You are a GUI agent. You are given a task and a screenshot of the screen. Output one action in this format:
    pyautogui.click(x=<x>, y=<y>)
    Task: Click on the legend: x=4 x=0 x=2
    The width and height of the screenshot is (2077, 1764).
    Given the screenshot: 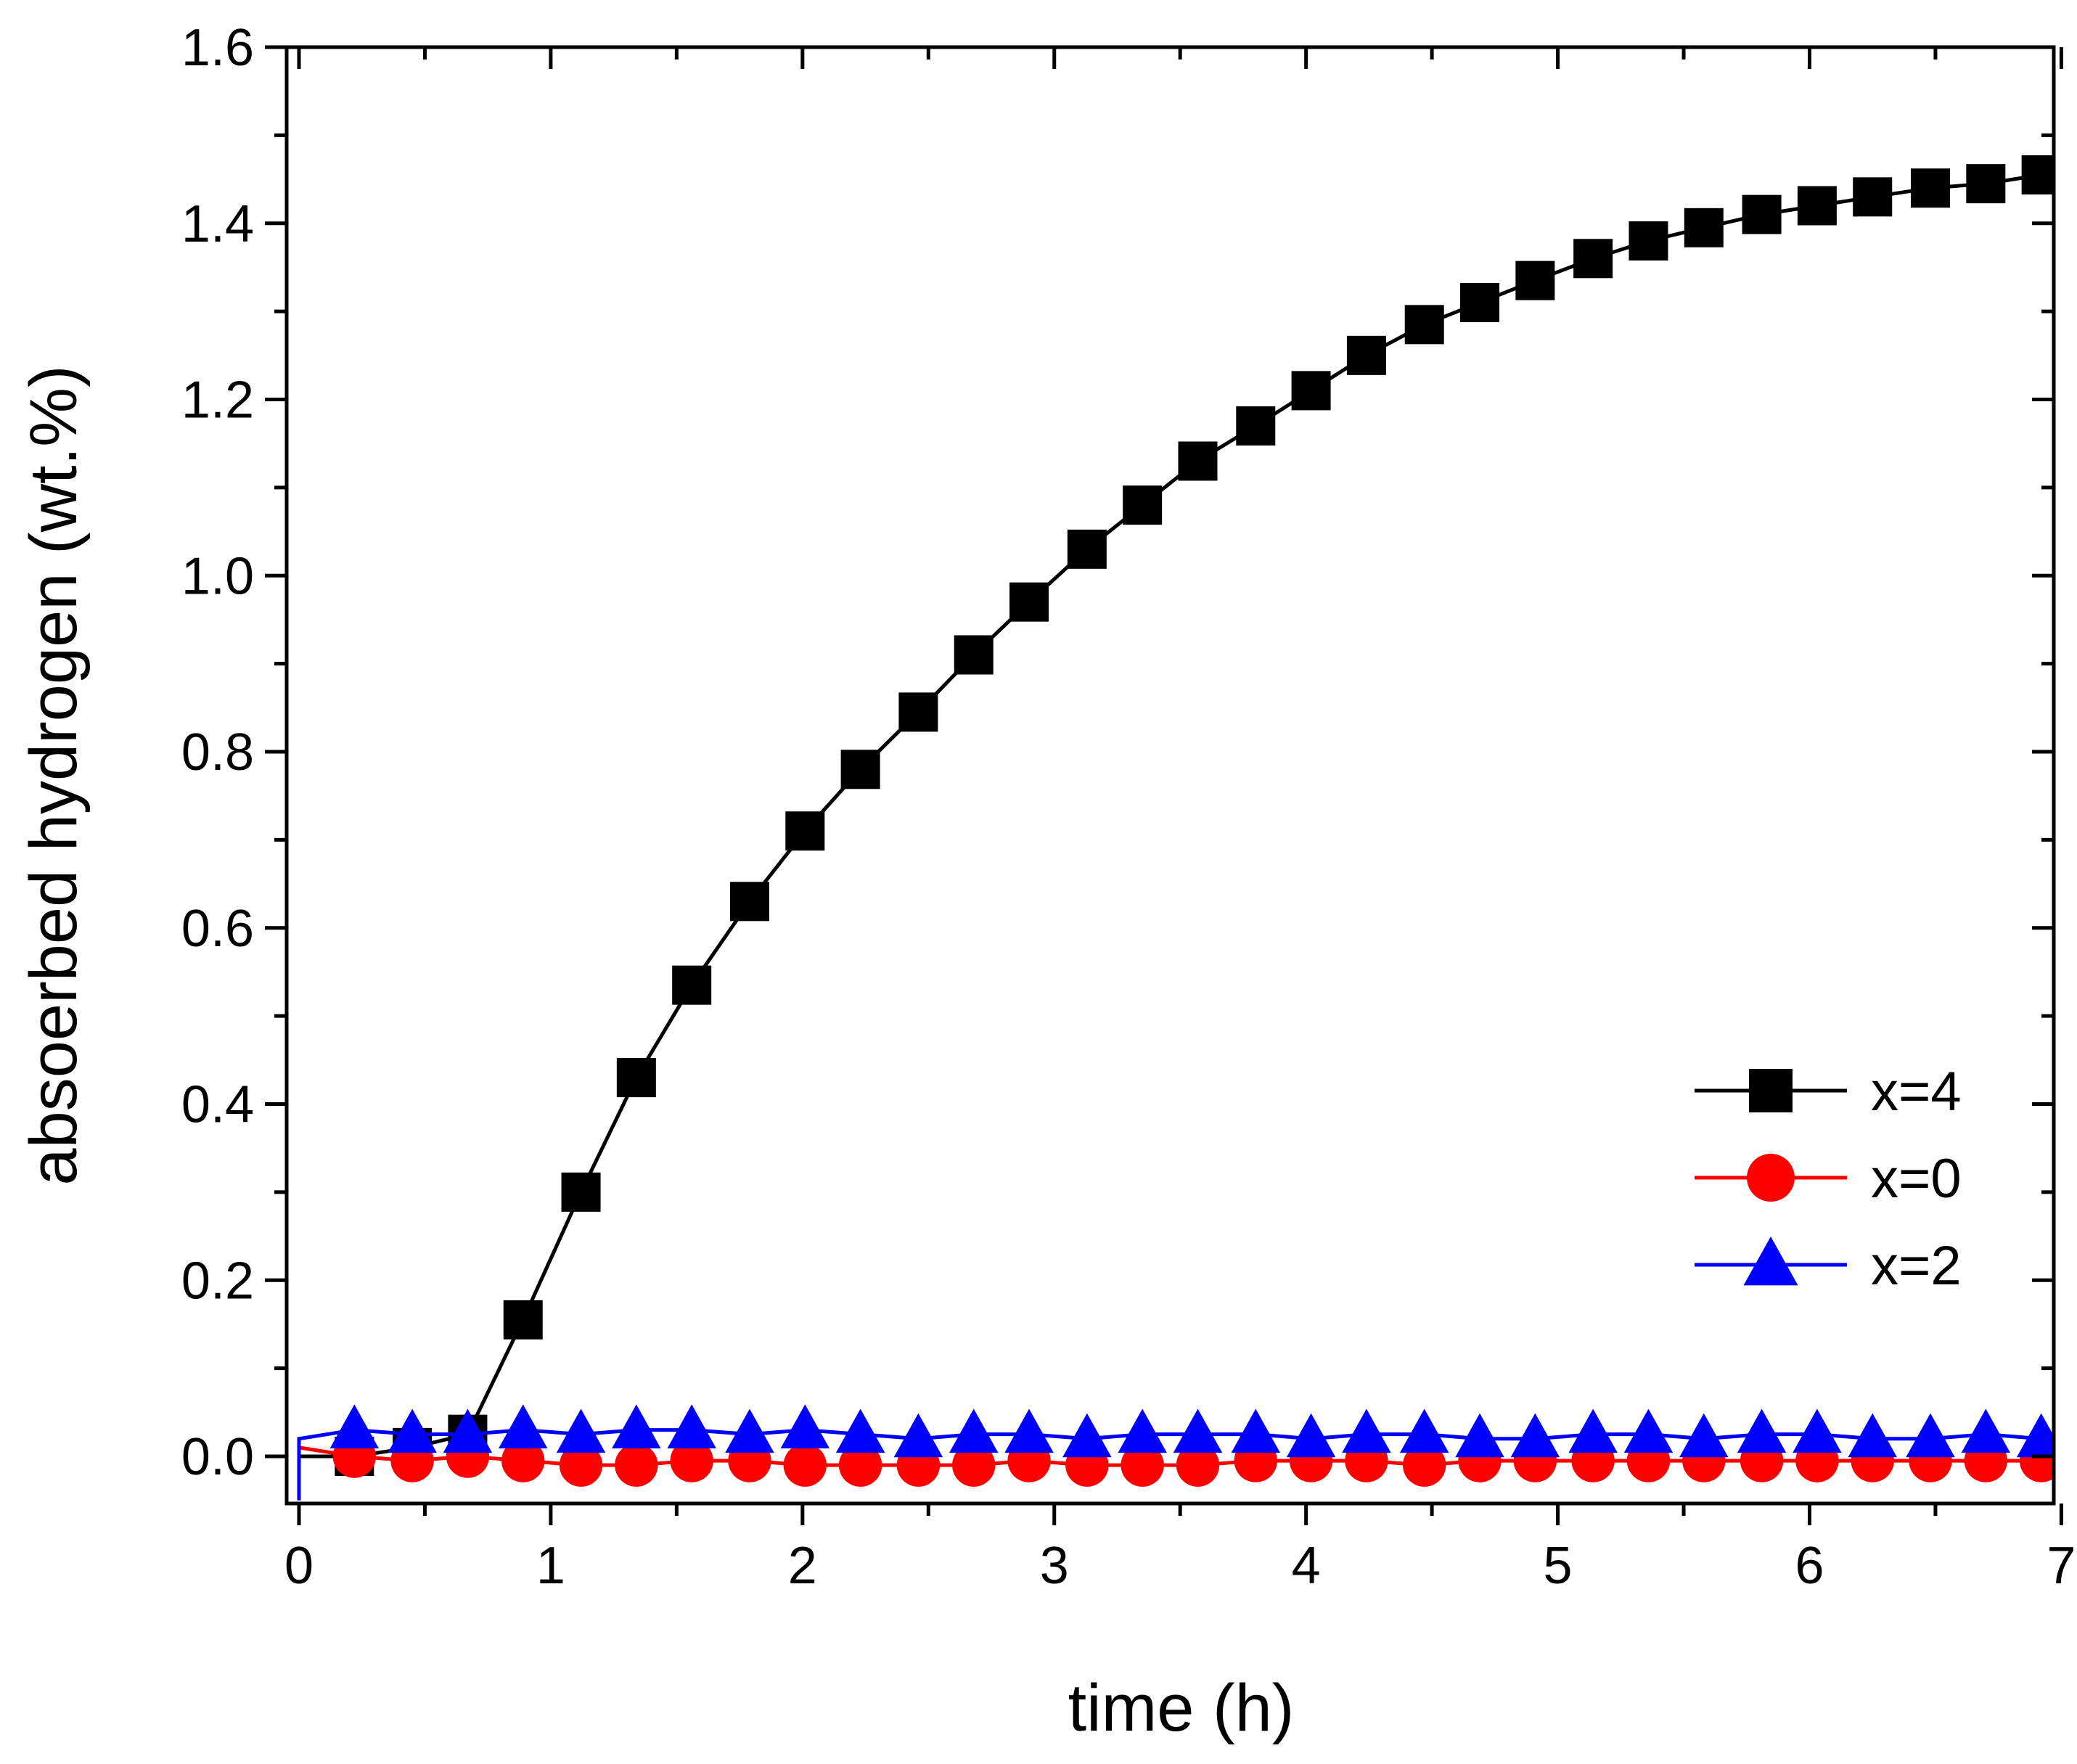 What is the action you would take?
    pyautogui.click(x=1828, y=1179)
    